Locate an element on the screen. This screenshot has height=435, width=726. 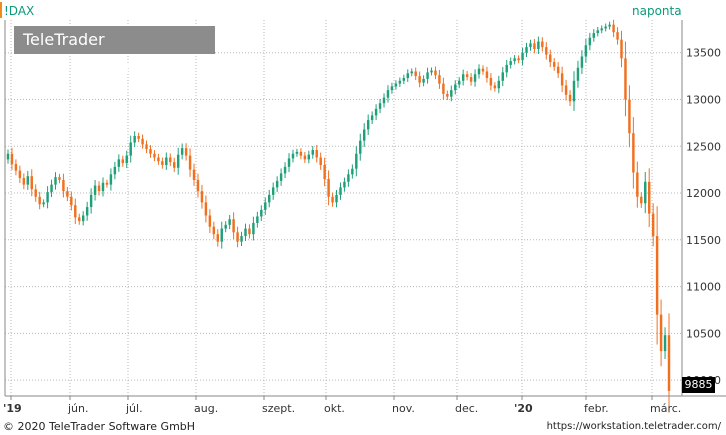
symbol-marker is located at coordinates (1, 10).